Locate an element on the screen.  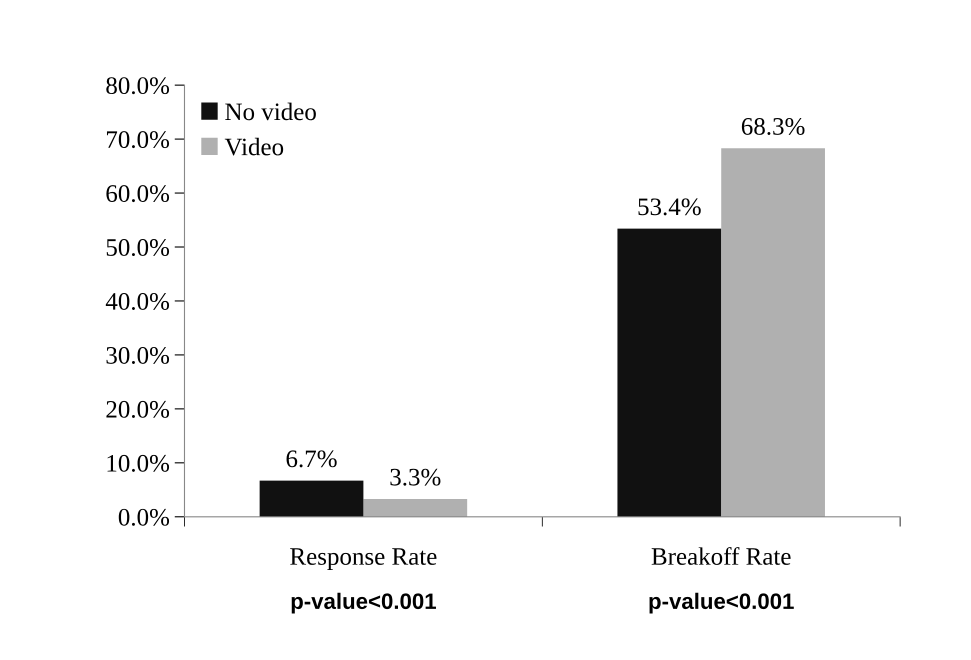
y-tick-label: 80.0% is located at coordinates (138, 85).